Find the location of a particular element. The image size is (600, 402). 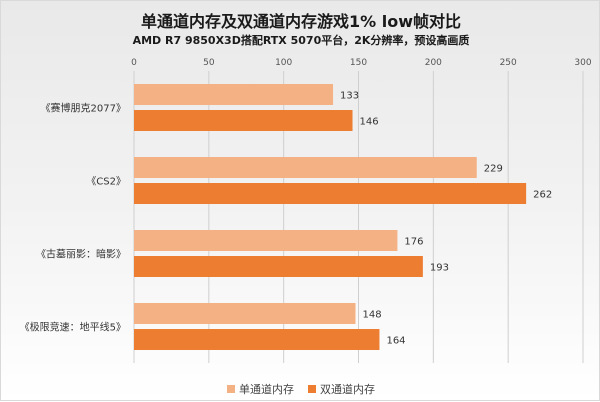

category-label-2: 《古墓丽影：暗影》 is located at coordinates (81, 254).